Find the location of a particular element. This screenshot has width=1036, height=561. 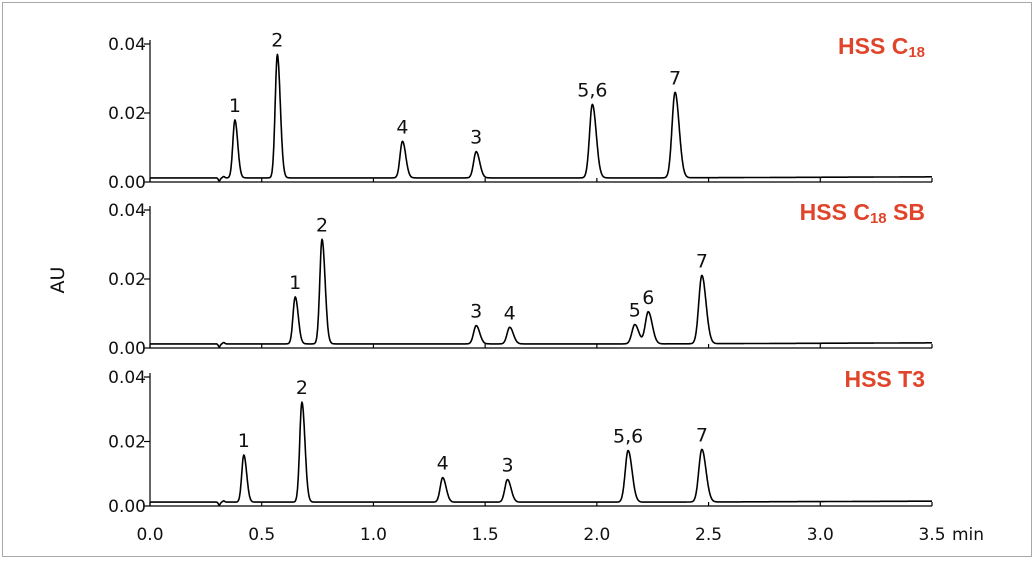

x-tick-label: 3.0 is located at coordinates (820, 535).